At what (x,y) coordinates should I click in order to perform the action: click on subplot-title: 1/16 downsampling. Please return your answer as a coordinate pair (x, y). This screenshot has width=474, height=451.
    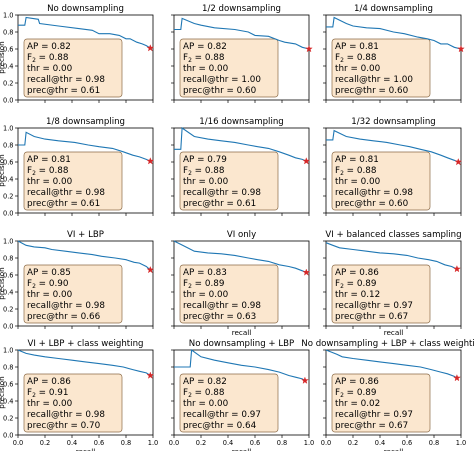
    Looking at the image, I should click on (241, 122).